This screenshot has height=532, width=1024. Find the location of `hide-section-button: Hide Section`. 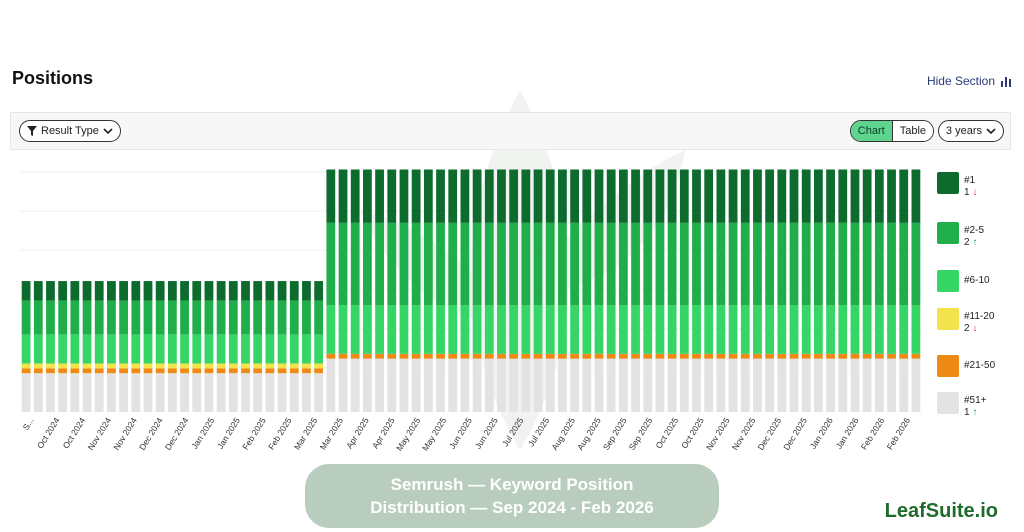

hide-section-button: Hide Section is located at coordinates (969, 81).